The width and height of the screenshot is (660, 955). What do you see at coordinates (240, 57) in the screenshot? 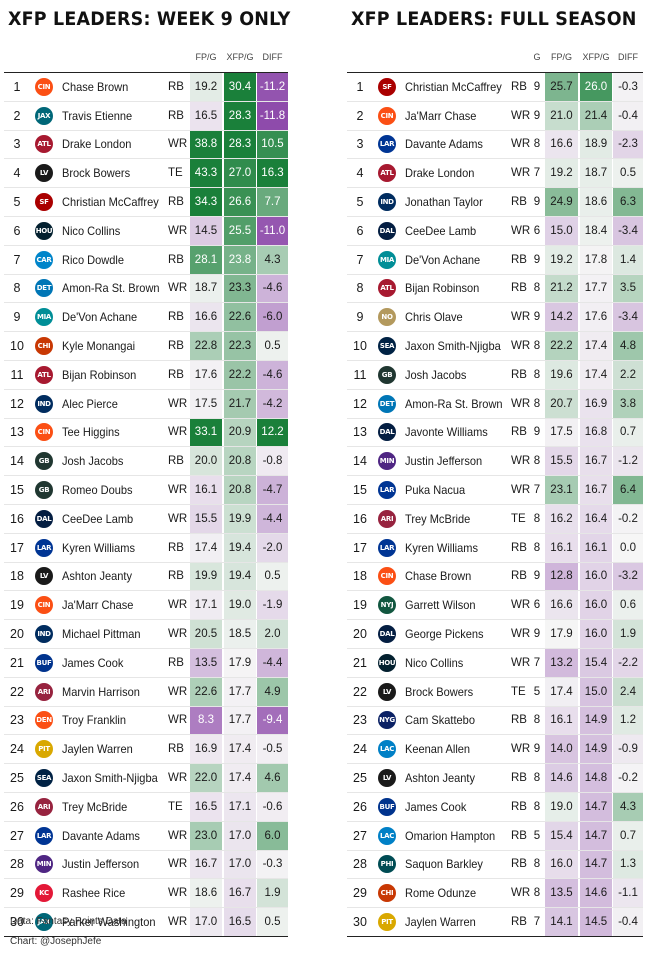
I see `column-header-xfpg: XFP/G` at bounding box center [240, 57].